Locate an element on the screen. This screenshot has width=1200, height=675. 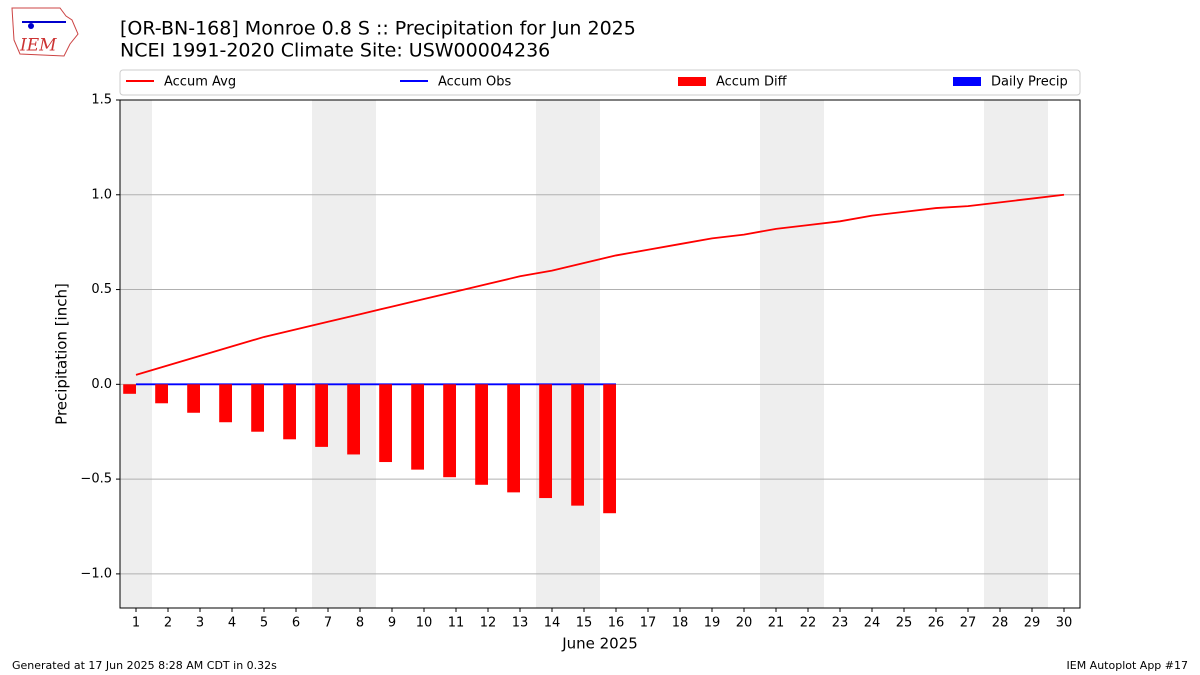
legend-label: Daily Precip is located at coordinates (1029, 82).